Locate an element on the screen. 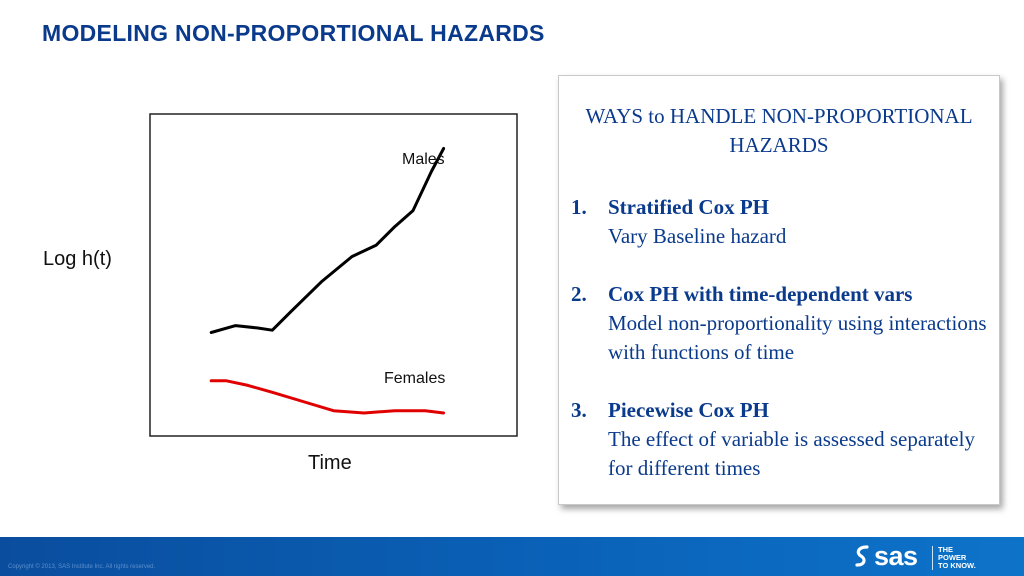 This screenshot has height=576, width=1024. tagline-line: TO KNOW. is located at coordinates (957, 565).